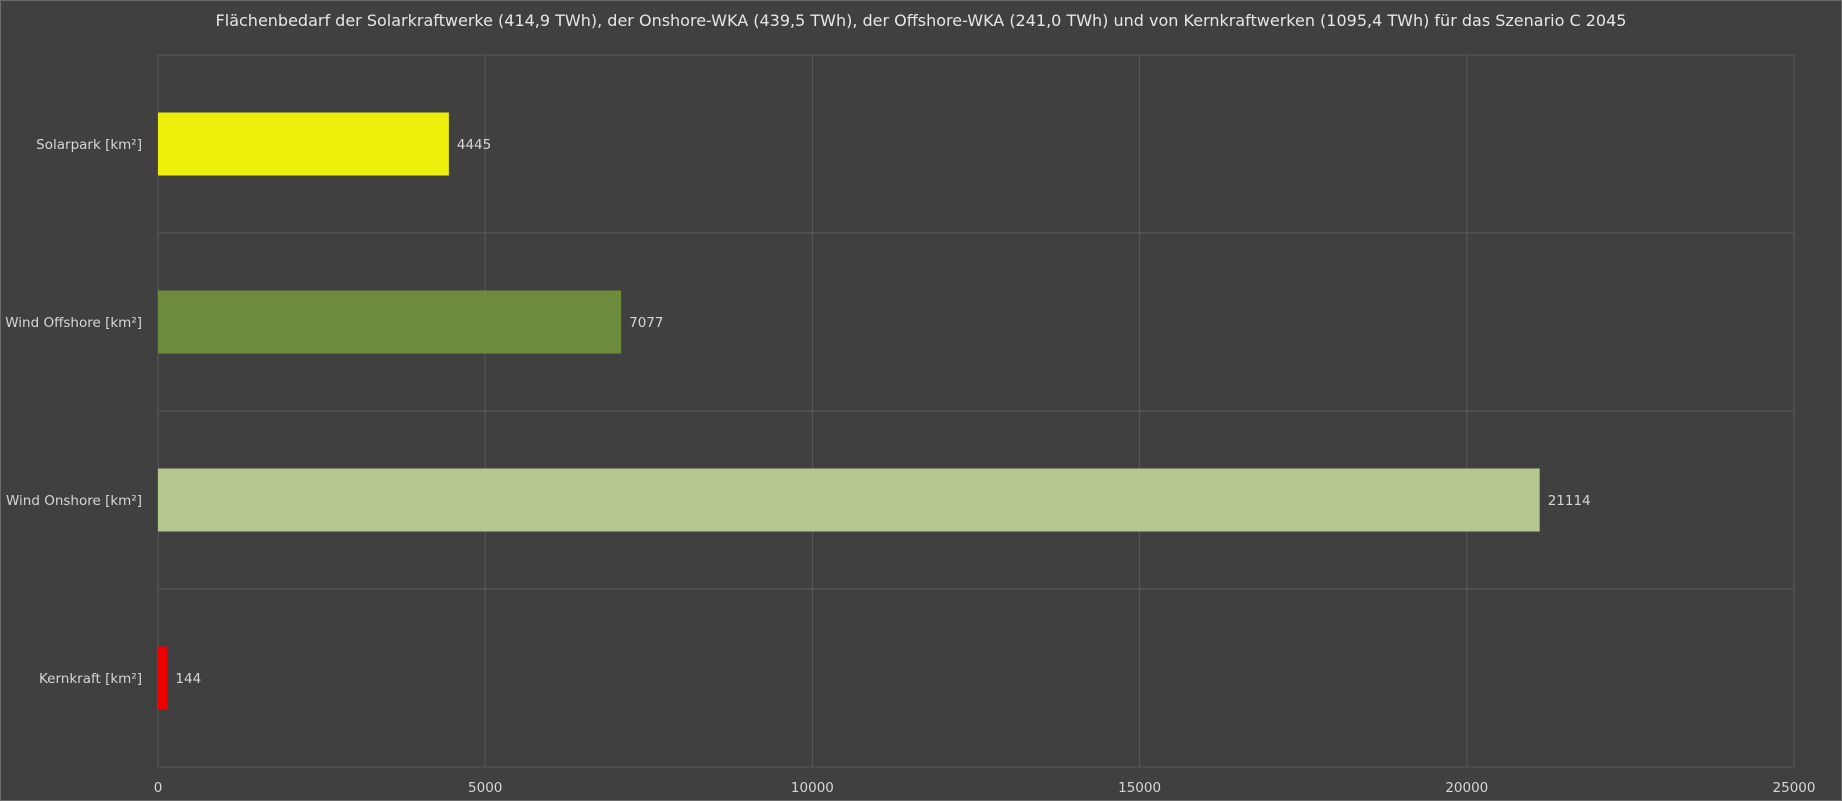 The width and height of the screenshot is (1842, 801). Describe the element at coordinates (90, 679) in the screenshot. I see `category-label: Kernkraft [km²]` at that location.